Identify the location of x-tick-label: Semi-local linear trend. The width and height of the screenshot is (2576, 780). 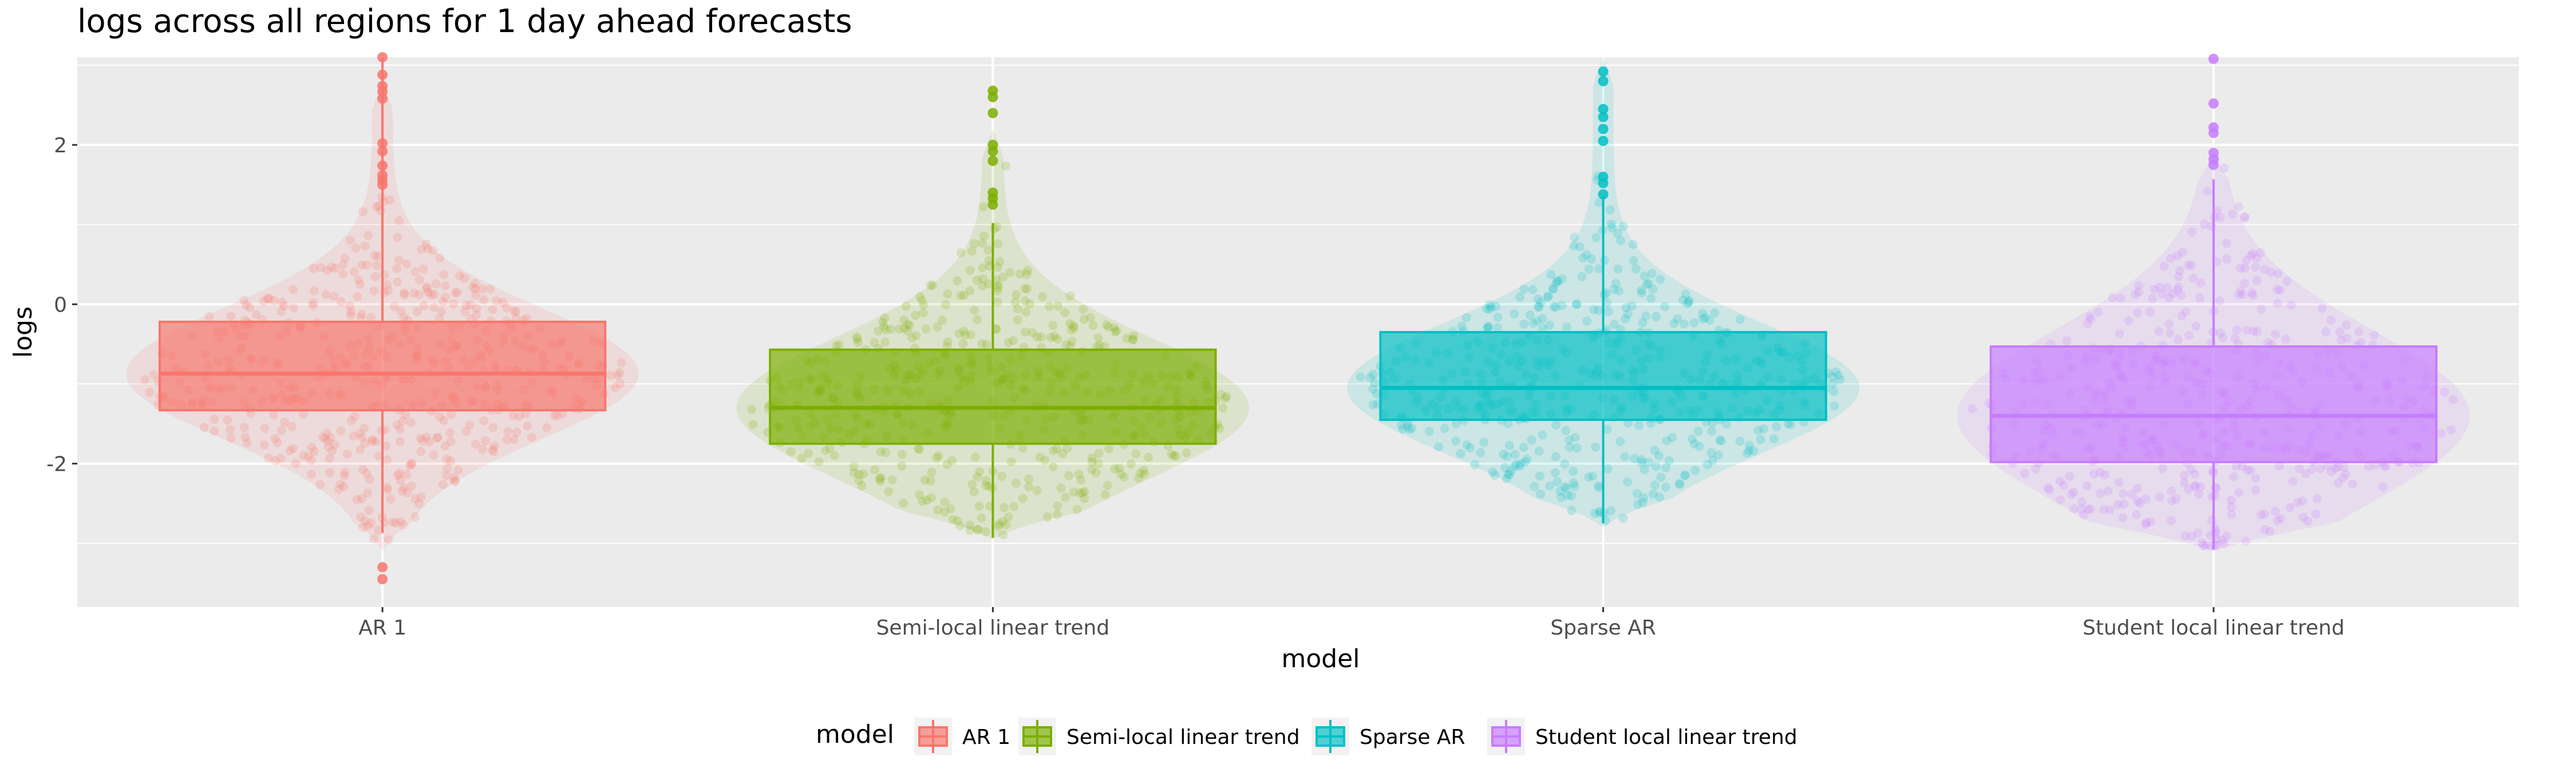
(993, 628).